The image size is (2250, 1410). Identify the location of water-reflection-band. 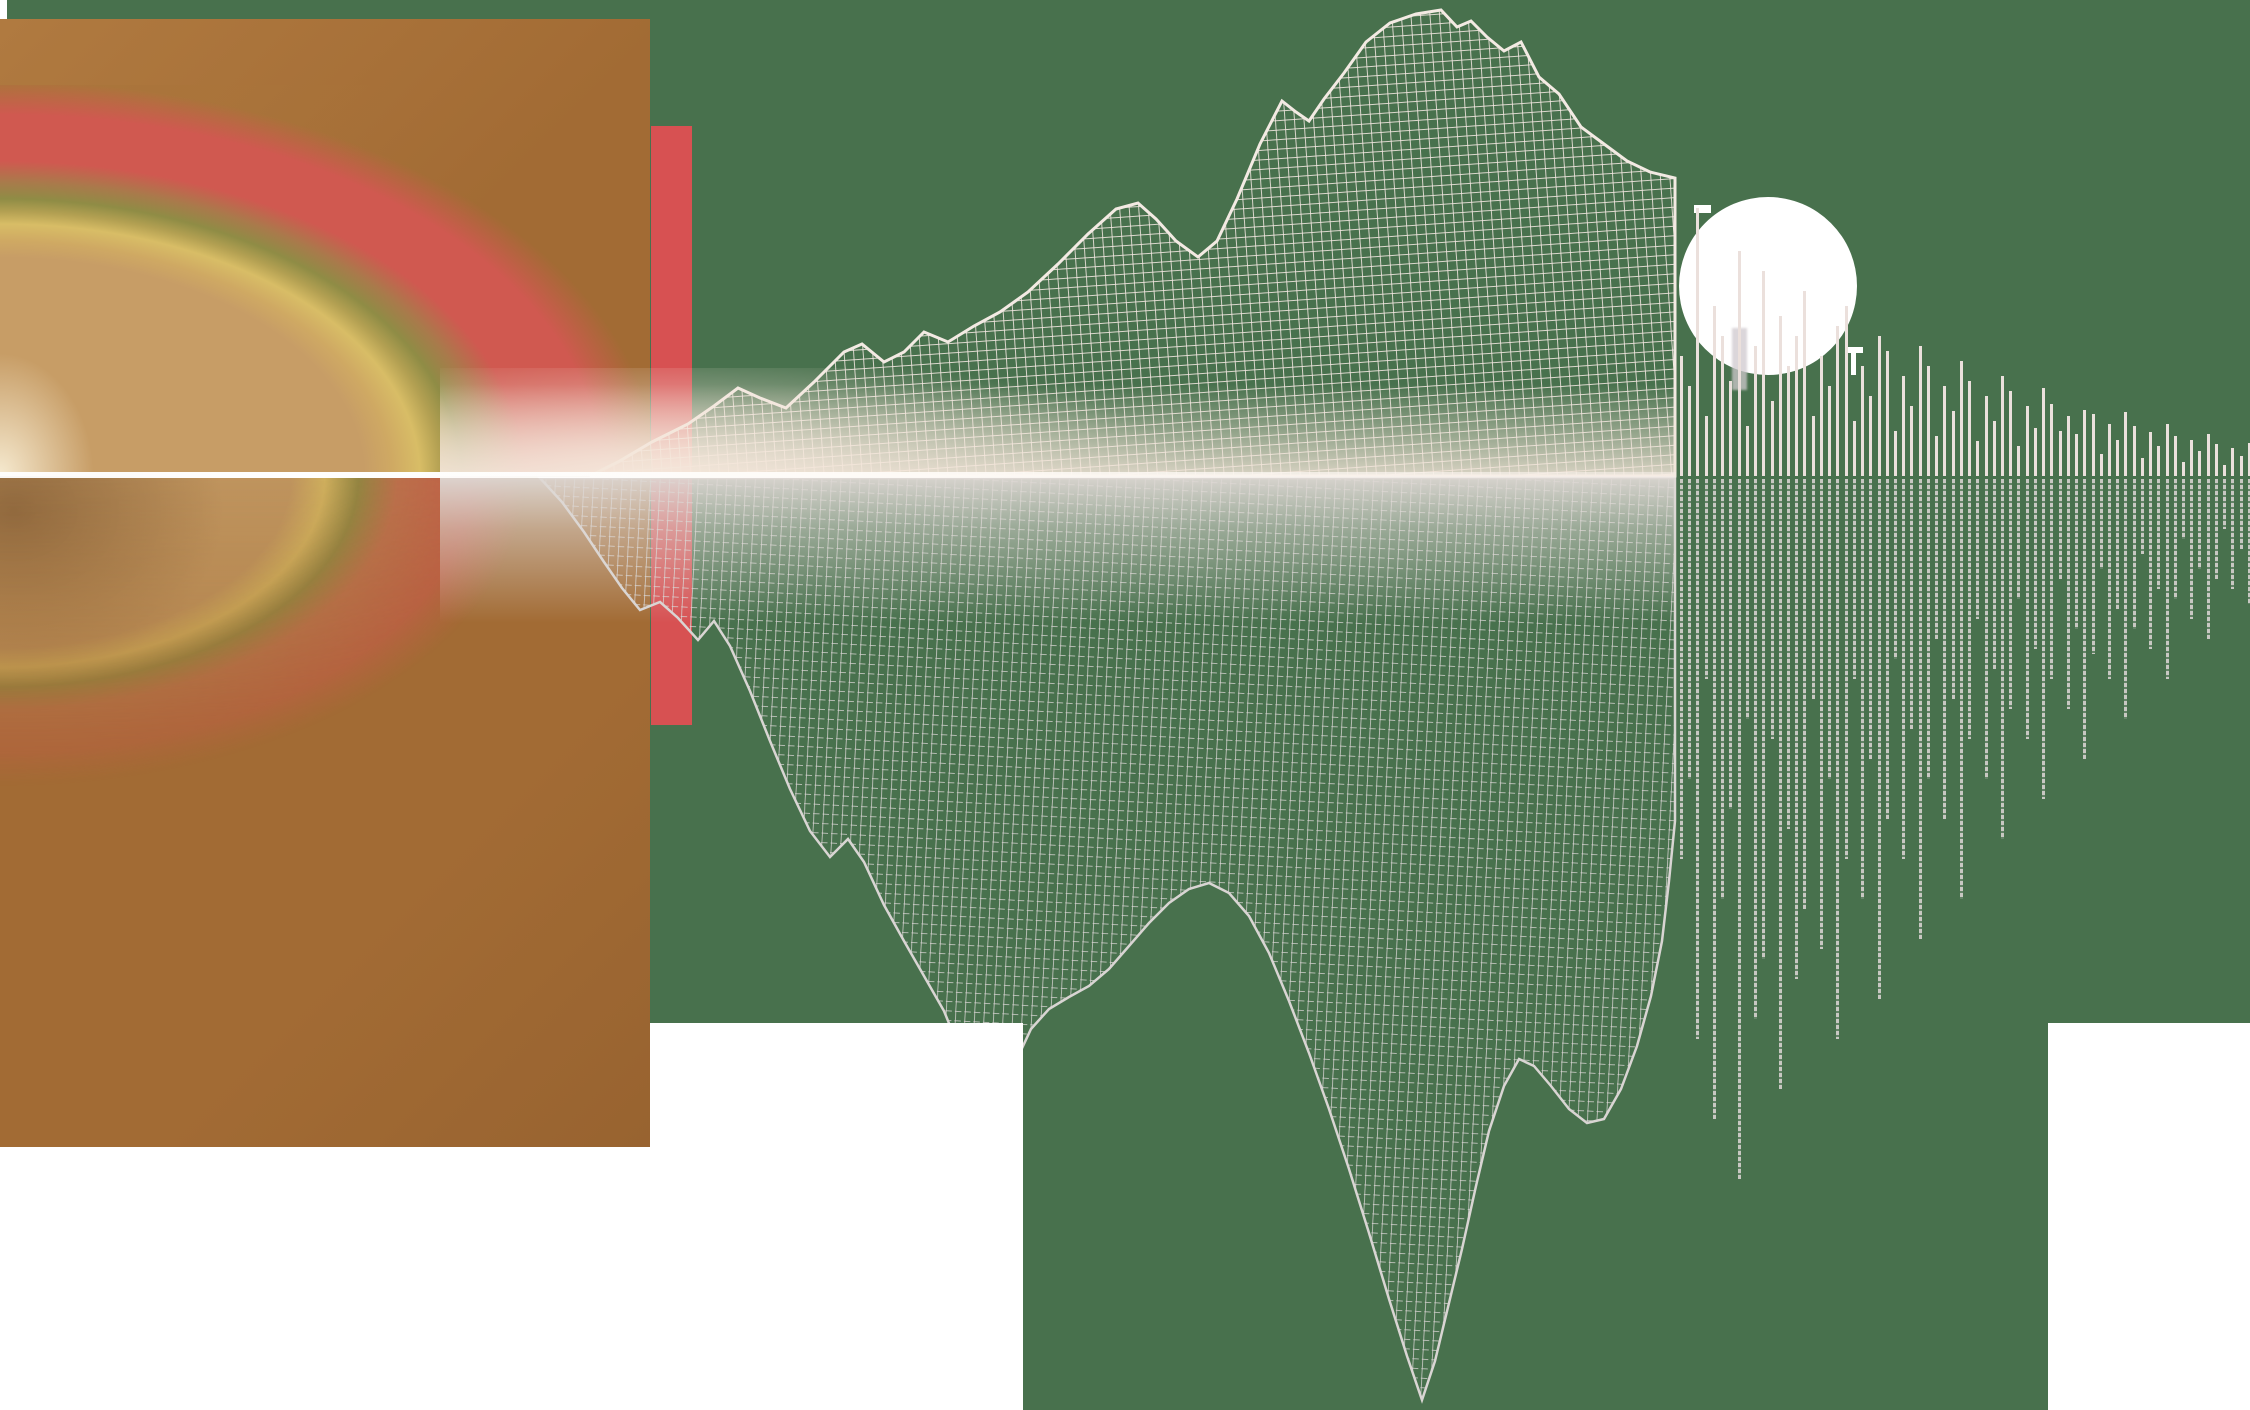
(1058, 550).